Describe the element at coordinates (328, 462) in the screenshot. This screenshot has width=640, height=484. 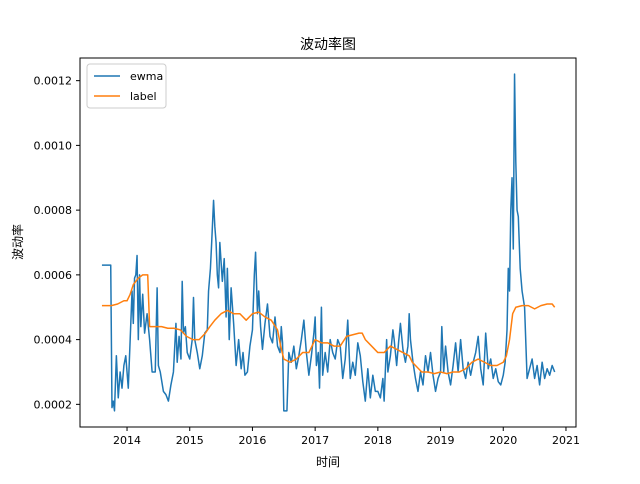
I see `x-axis-label: 时间` at that location.